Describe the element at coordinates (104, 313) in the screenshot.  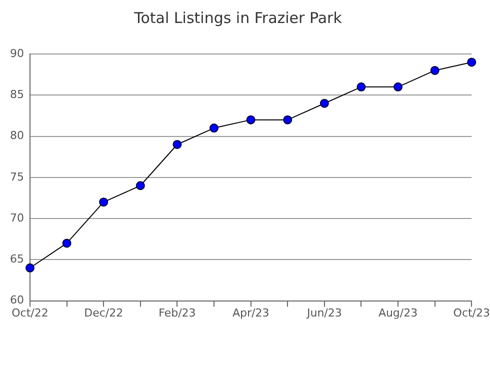
I see `x-tick-label: Dec/22` at that location.